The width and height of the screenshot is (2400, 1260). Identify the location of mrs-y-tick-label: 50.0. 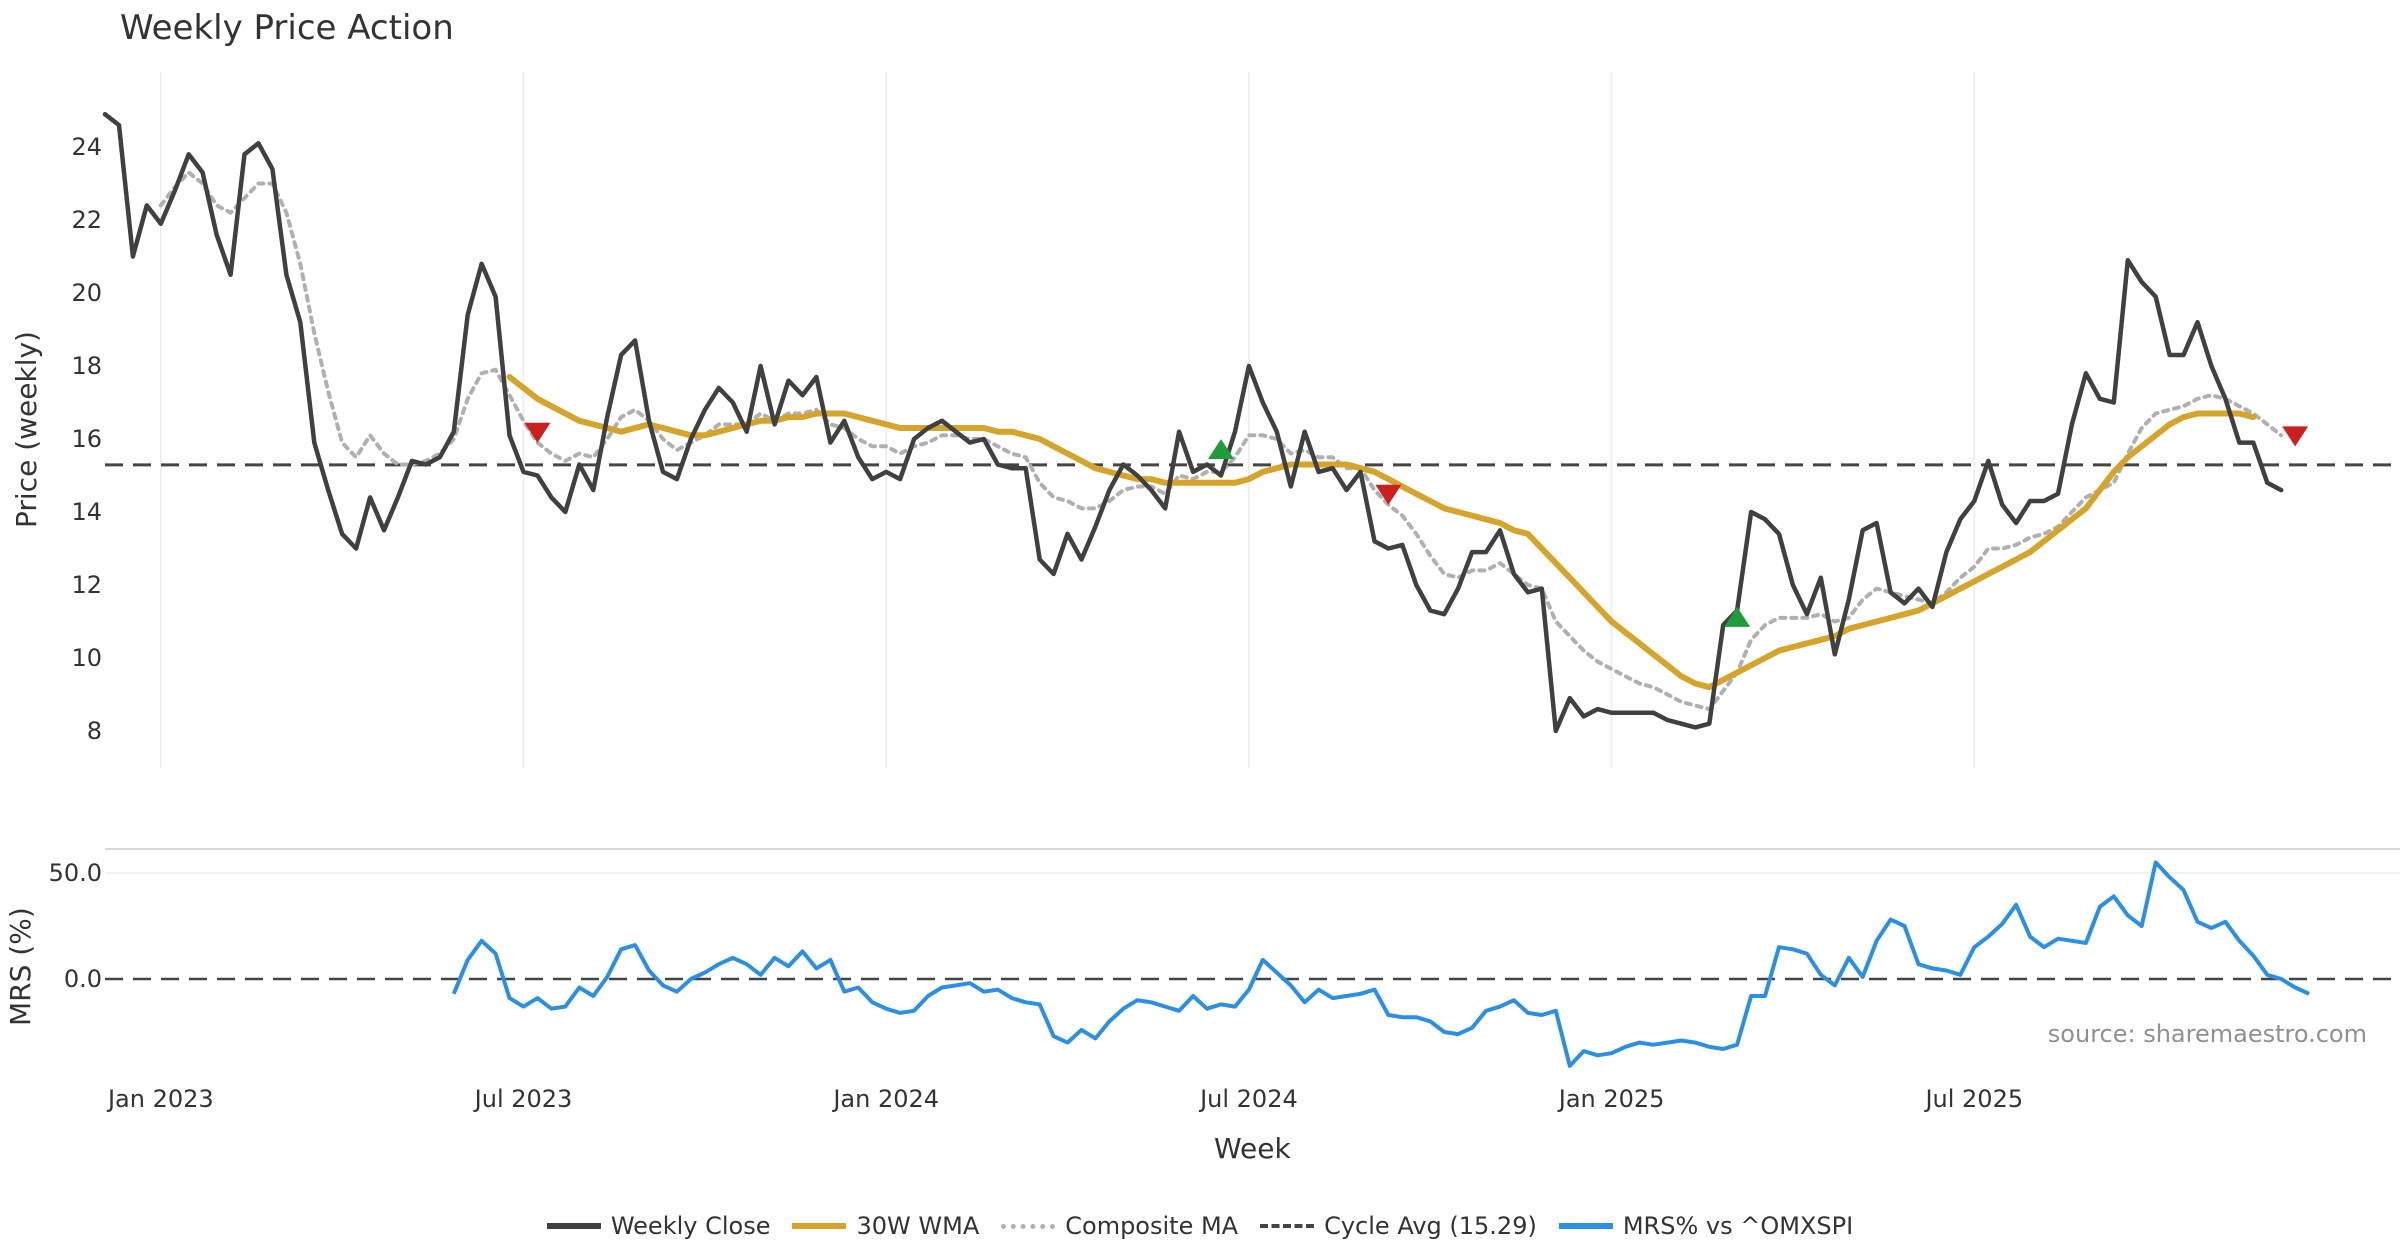
(75, 873).